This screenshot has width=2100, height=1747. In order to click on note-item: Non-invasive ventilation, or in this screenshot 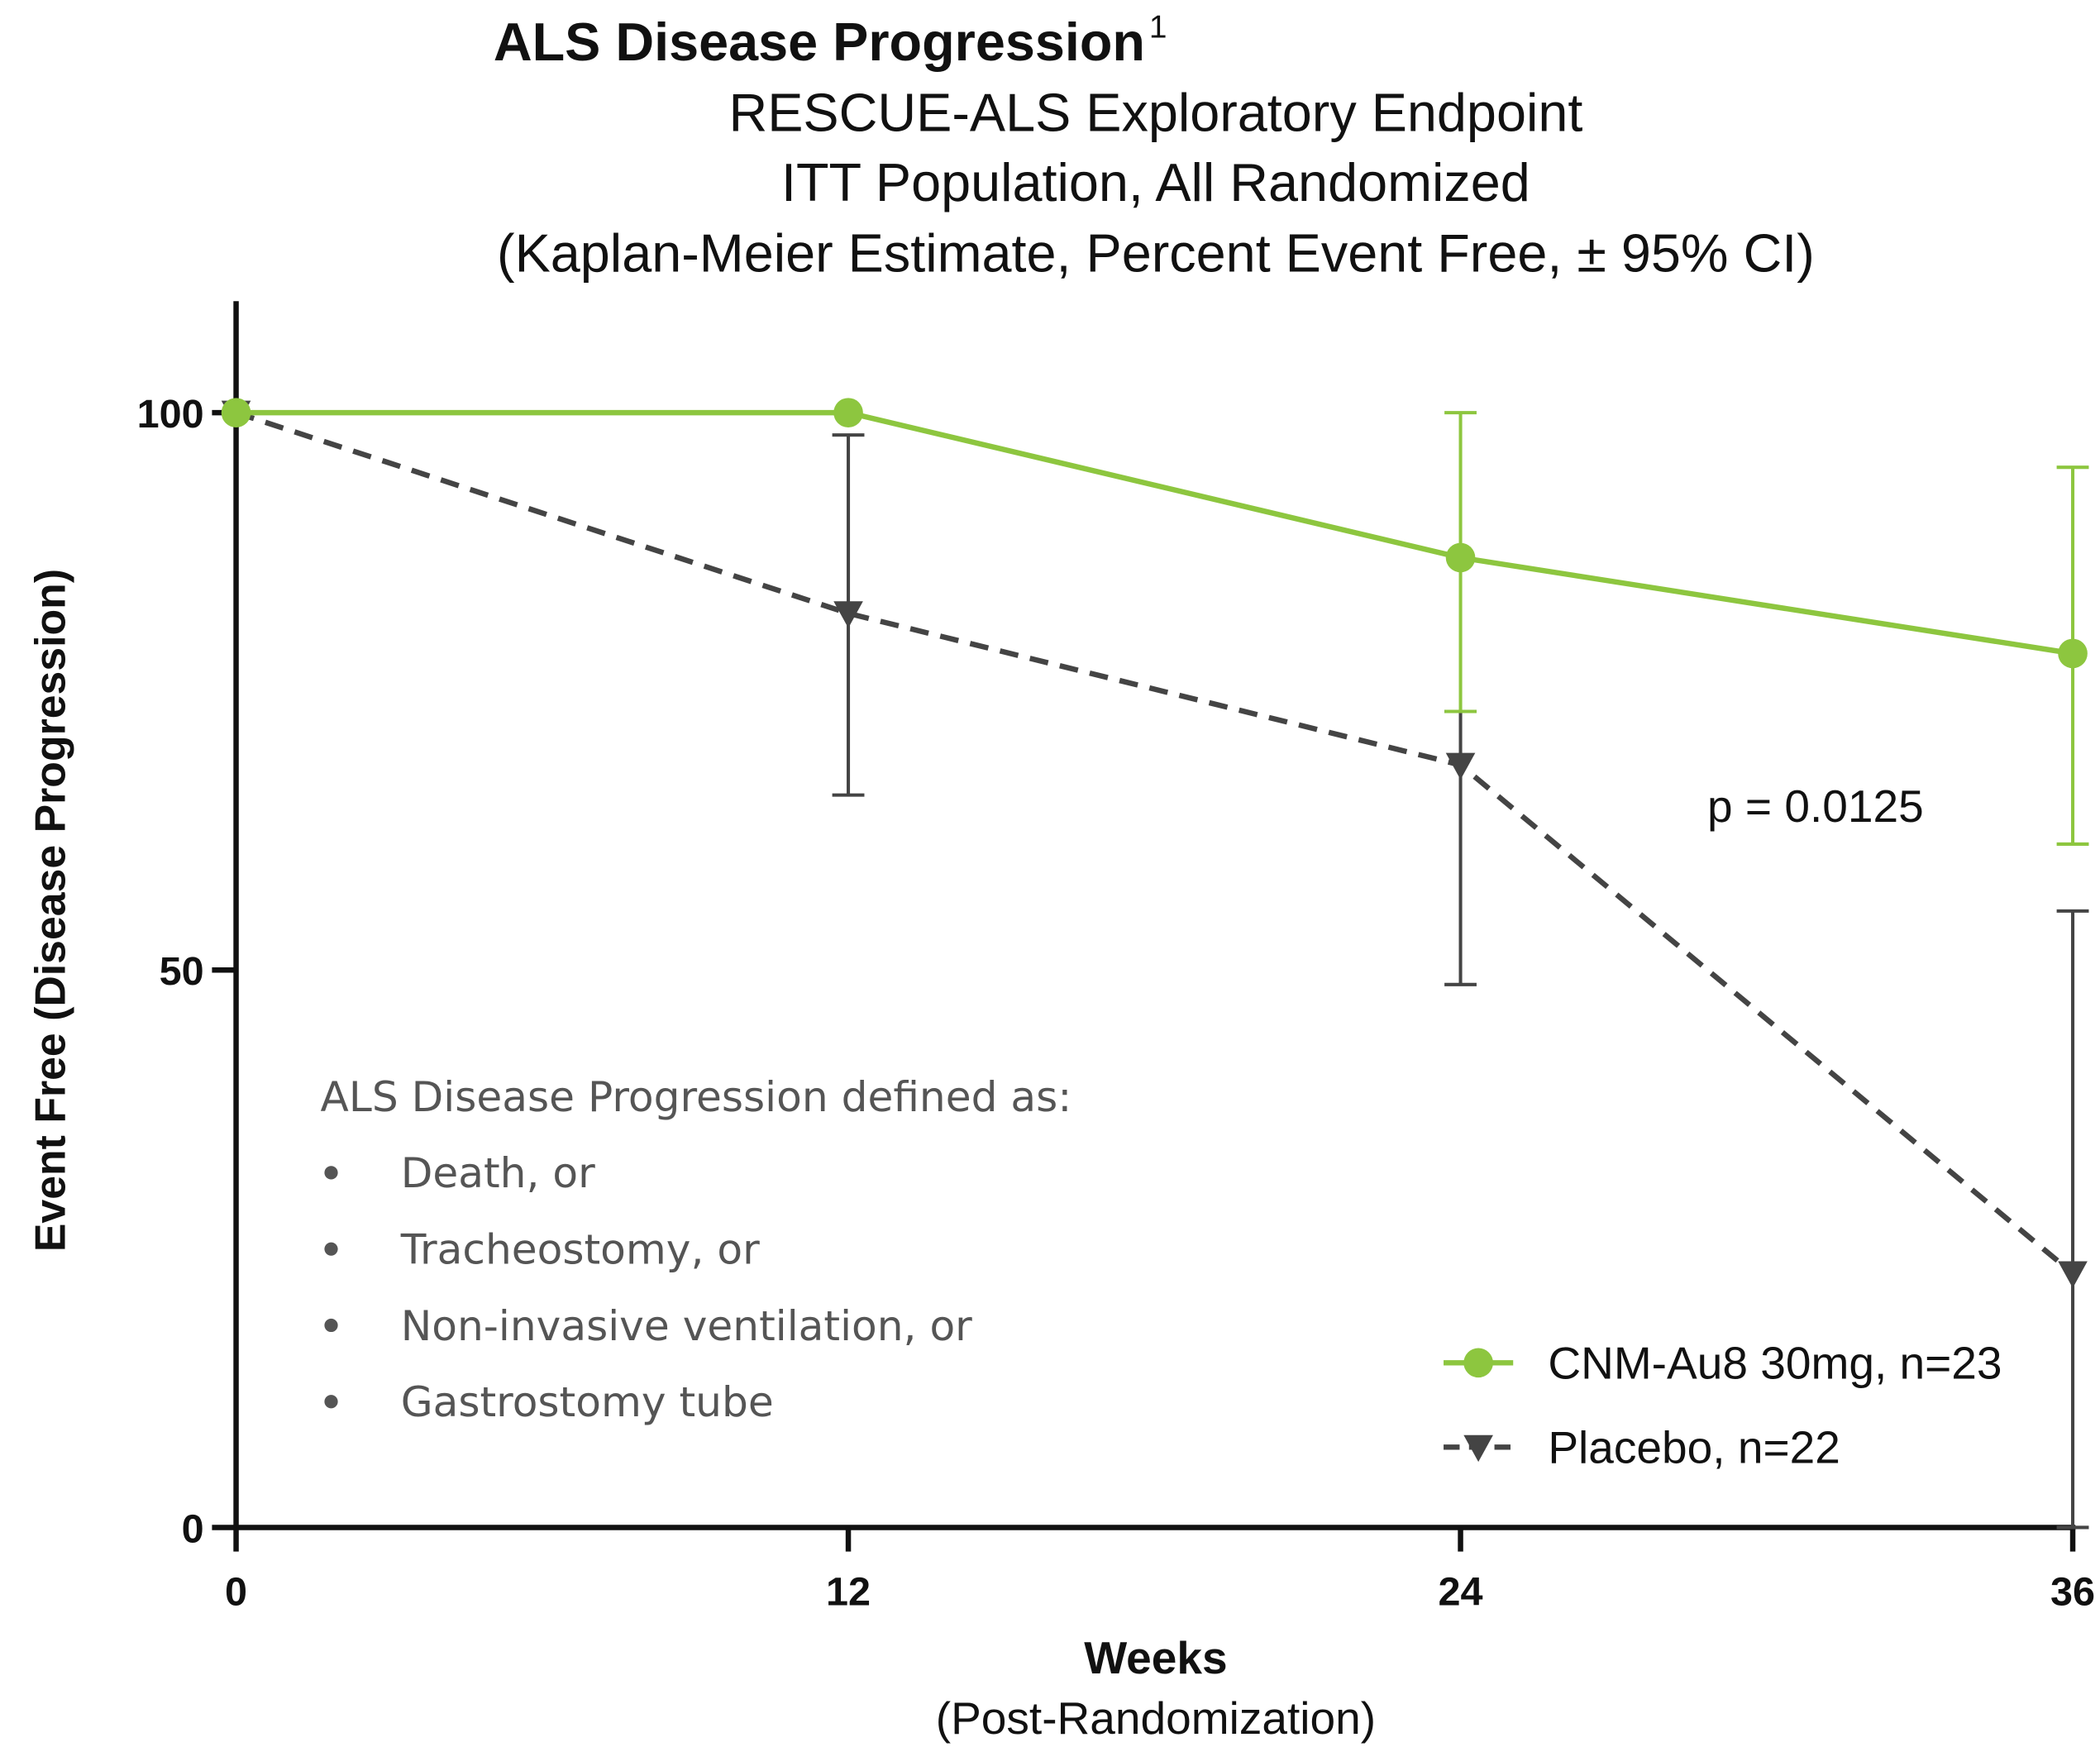, I will do `click(686, 1325)`.